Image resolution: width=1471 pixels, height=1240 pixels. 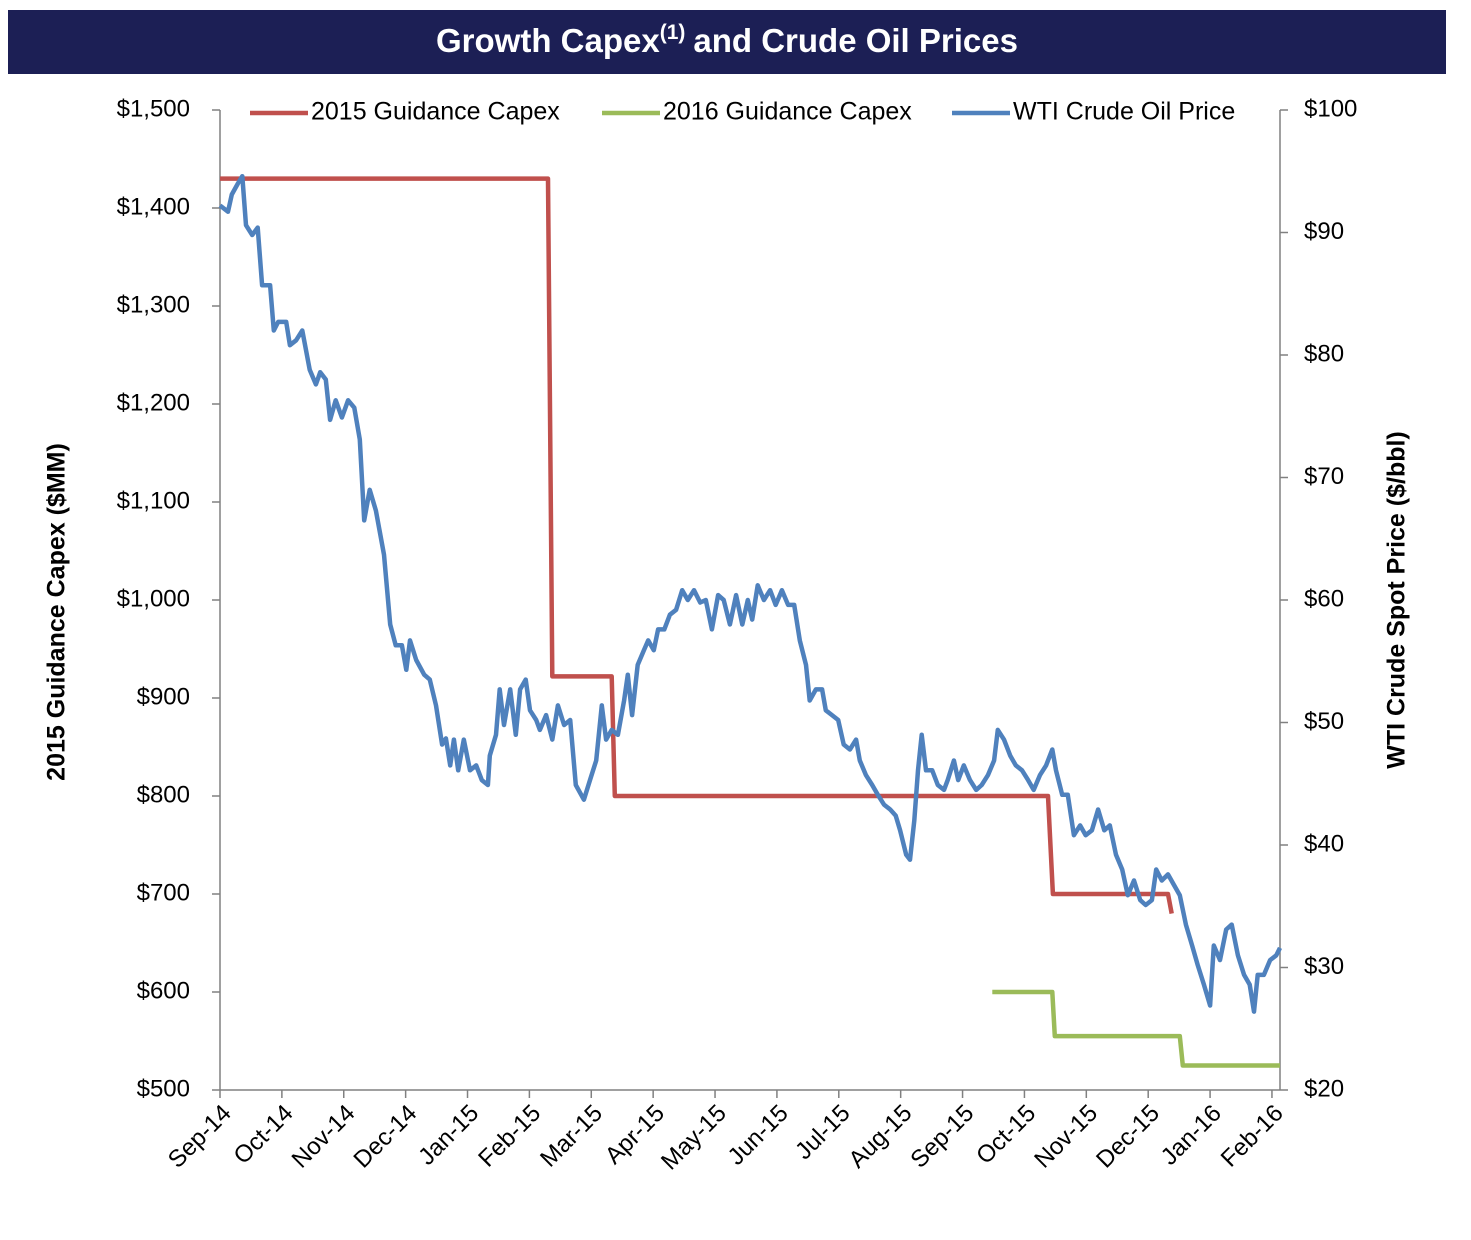 What do you see at coordinates (1324, 598) in the screenshot?
I see `y2-tick-label: $60` at bounding box center [1324, 598].